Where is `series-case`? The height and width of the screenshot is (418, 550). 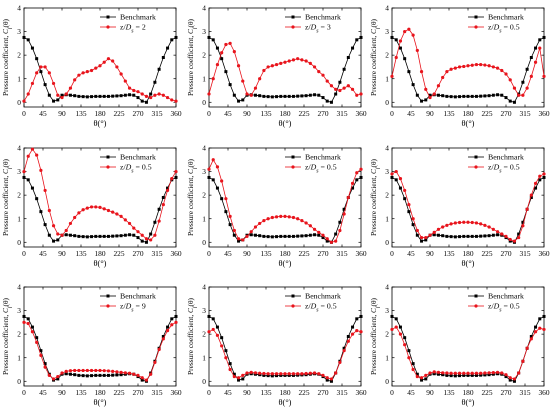
series-case is located at coordinates (468, 353).